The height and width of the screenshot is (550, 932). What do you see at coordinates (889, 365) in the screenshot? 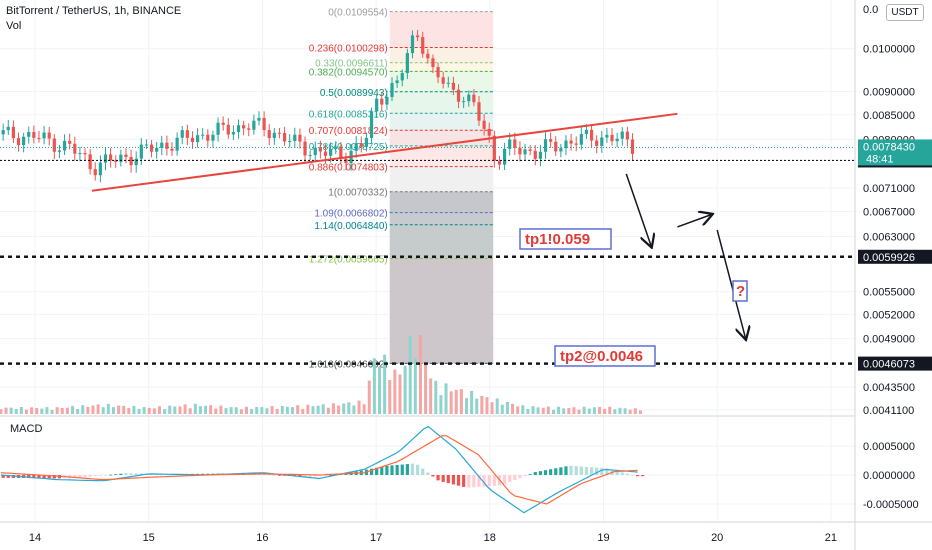
I see `level-tag-label: 0.0046073` at bounding box center [889, 365].